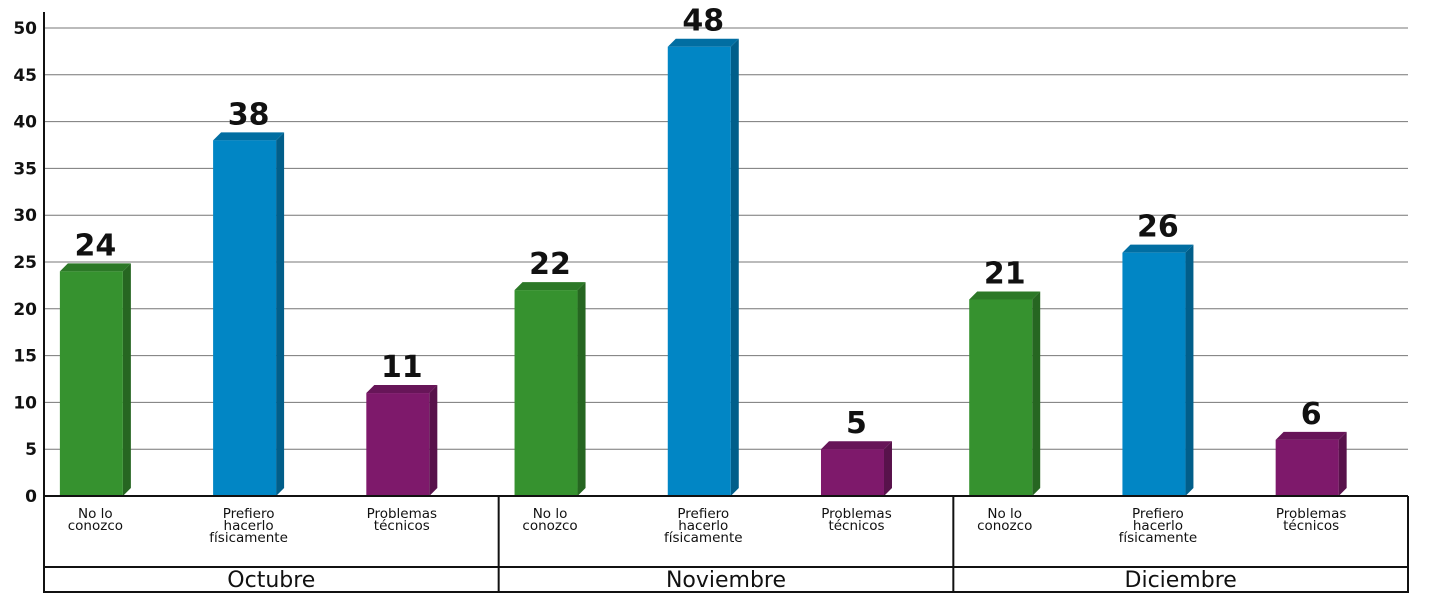 The width and height of the screenshot is (1437, 593). What do you see at coordinates (25, 76) in the screenshot?
I see `y-tick-label: 45` at bounding box center [25, 76].